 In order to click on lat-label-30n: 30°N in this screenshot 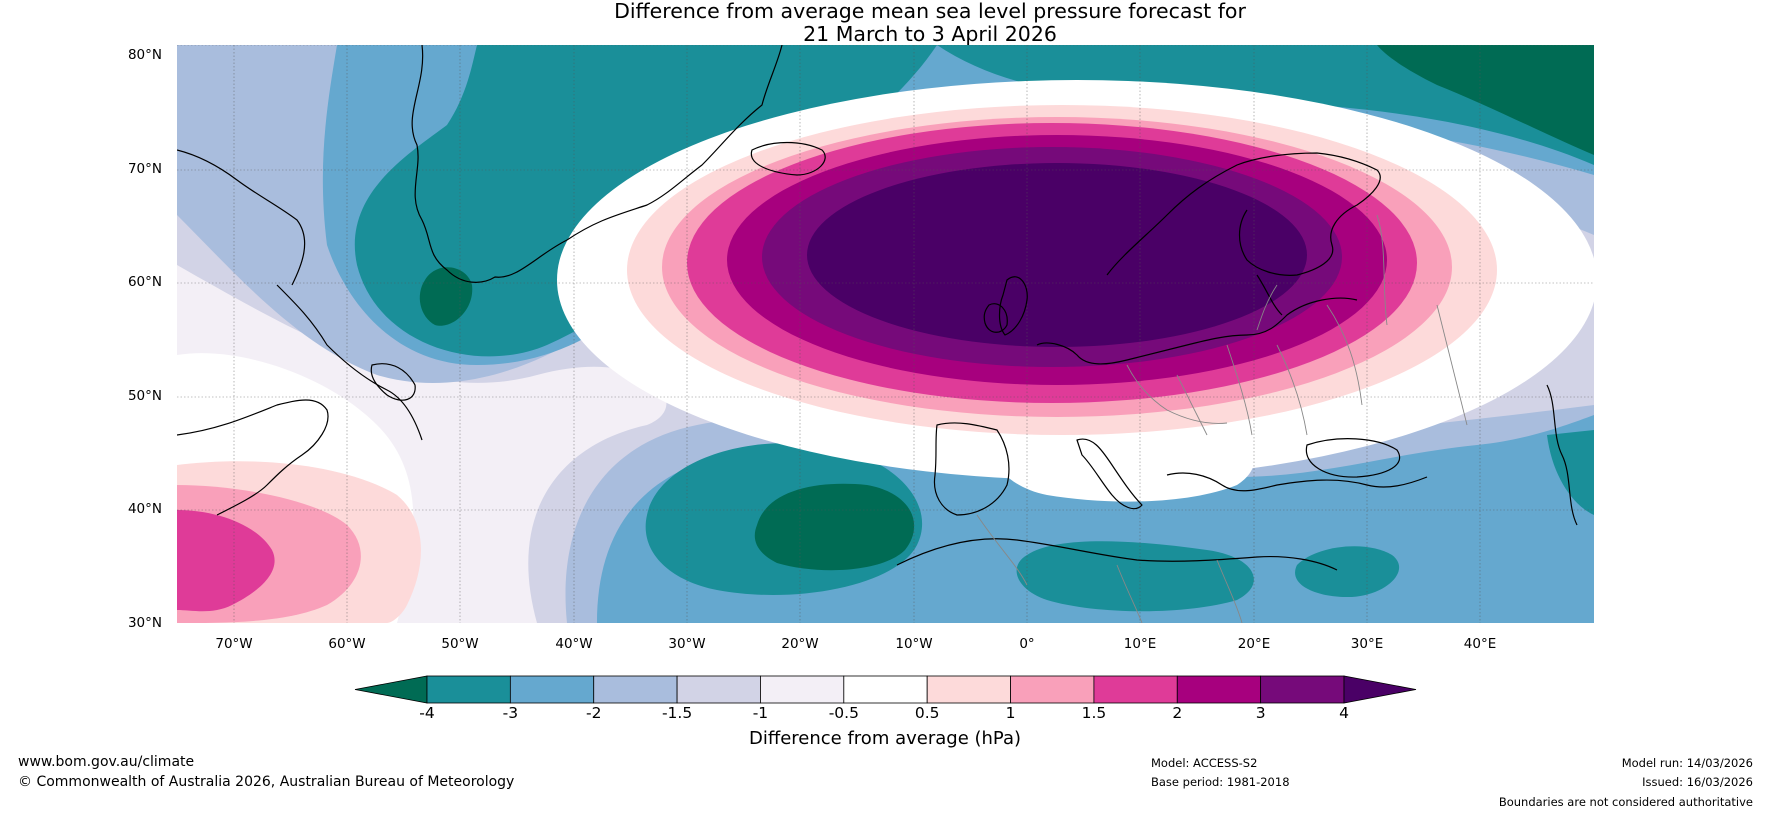, I will do `click(144, 623)`.